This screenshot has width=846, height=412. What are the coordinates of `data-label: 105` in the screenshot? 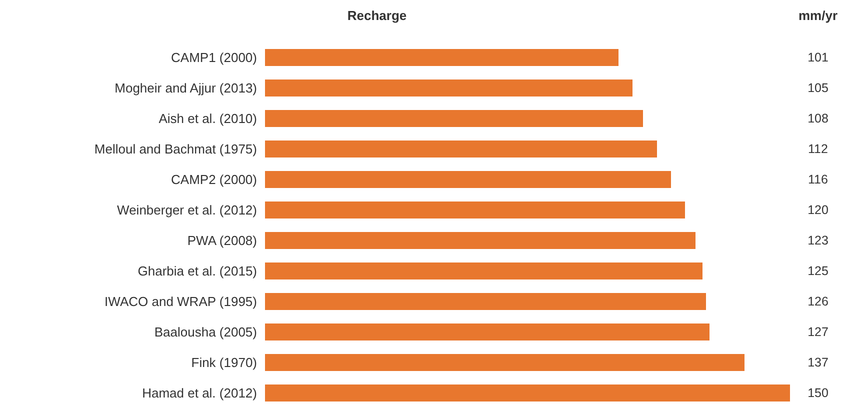 It's located at (818, 88).